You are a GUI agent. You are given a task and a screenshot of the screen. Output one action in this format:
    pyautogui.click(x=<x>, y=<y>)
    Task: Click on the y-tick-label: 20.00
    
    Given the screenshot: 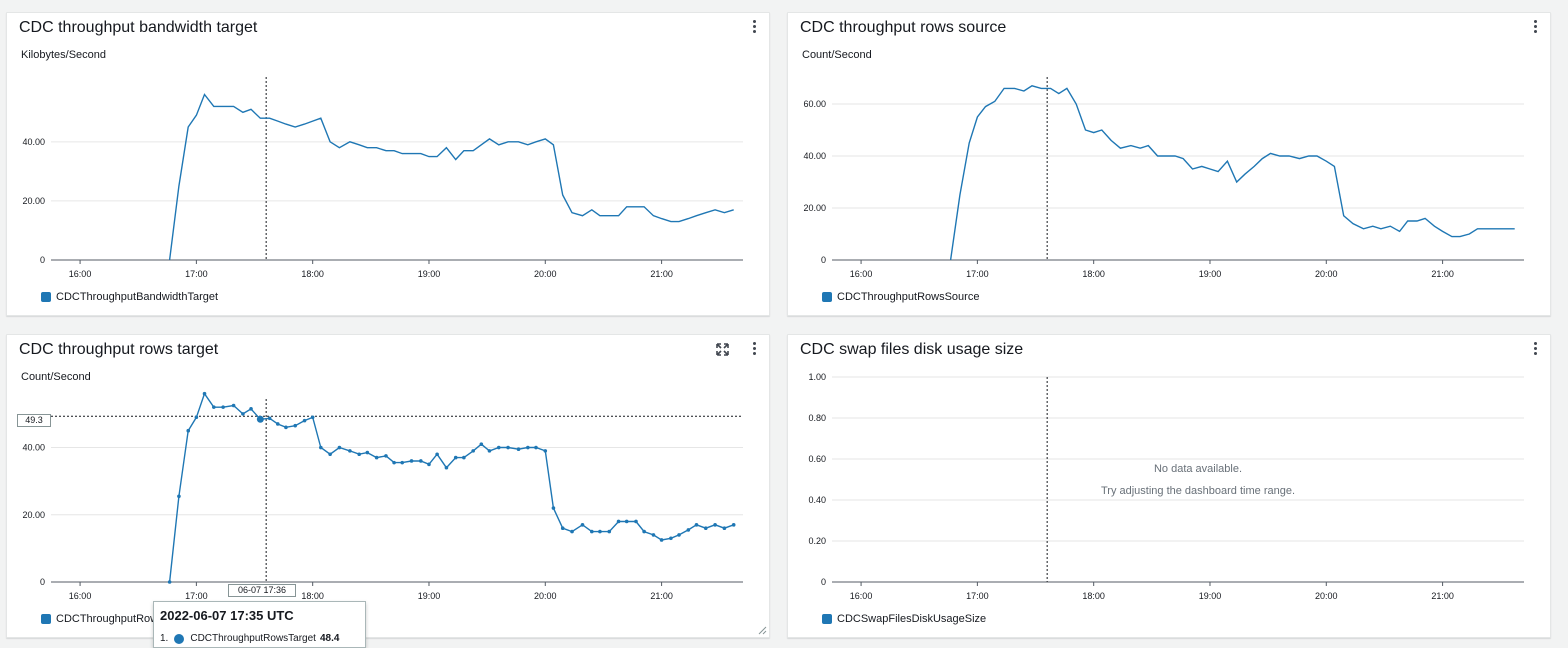 What is the action you would take?
    pyautogui.click(x=814, y=208)
    